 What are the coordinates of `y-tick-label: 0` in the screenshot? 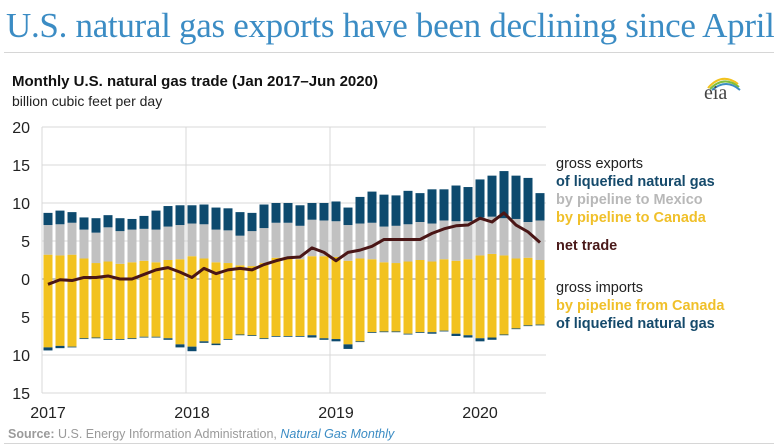 It's located at (25, 280).